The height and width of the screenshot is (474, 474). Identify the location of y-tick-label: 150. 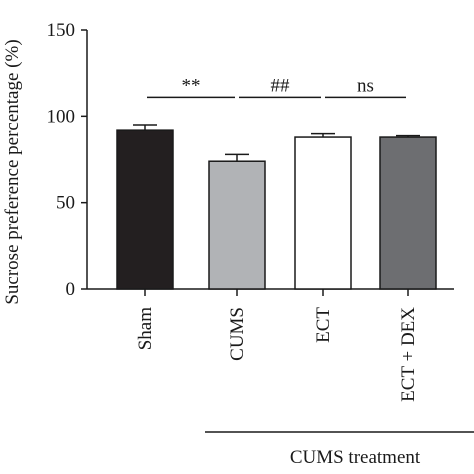
(61, 30).